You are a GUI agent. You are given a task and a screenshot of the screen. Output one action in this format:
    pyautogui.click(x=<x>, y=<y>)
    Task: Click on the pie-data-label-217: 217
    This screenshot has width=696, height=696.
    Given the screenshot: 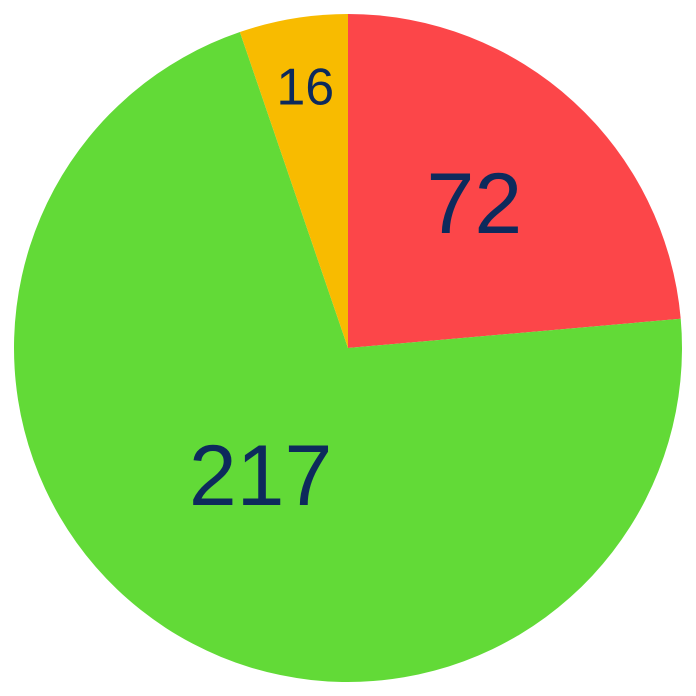 What is the action you would take?
    pyautogui.click(x=261, y=476)
    